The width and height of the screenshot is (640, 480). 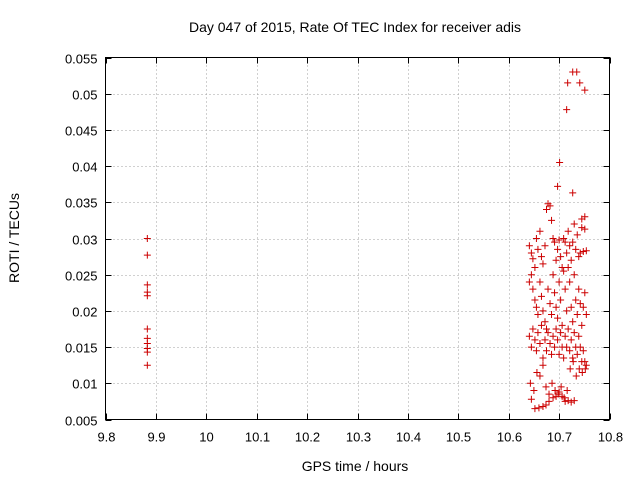 I want to click on x-tick-label: 9.8, so click(x=106, y=437).